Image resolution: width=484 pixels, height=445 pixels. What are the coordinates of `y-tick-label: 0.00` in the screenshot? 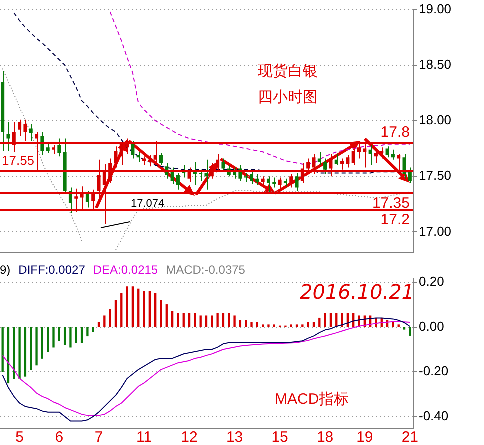 It's located at (431, 326).